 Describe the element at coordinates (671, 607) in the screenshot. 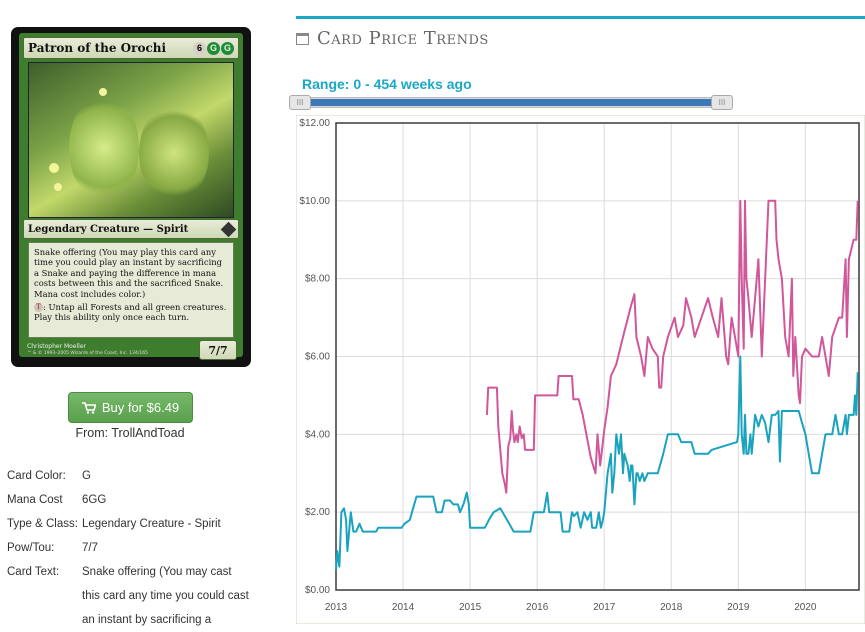

I see `x-tick-label: 2018` at that location.